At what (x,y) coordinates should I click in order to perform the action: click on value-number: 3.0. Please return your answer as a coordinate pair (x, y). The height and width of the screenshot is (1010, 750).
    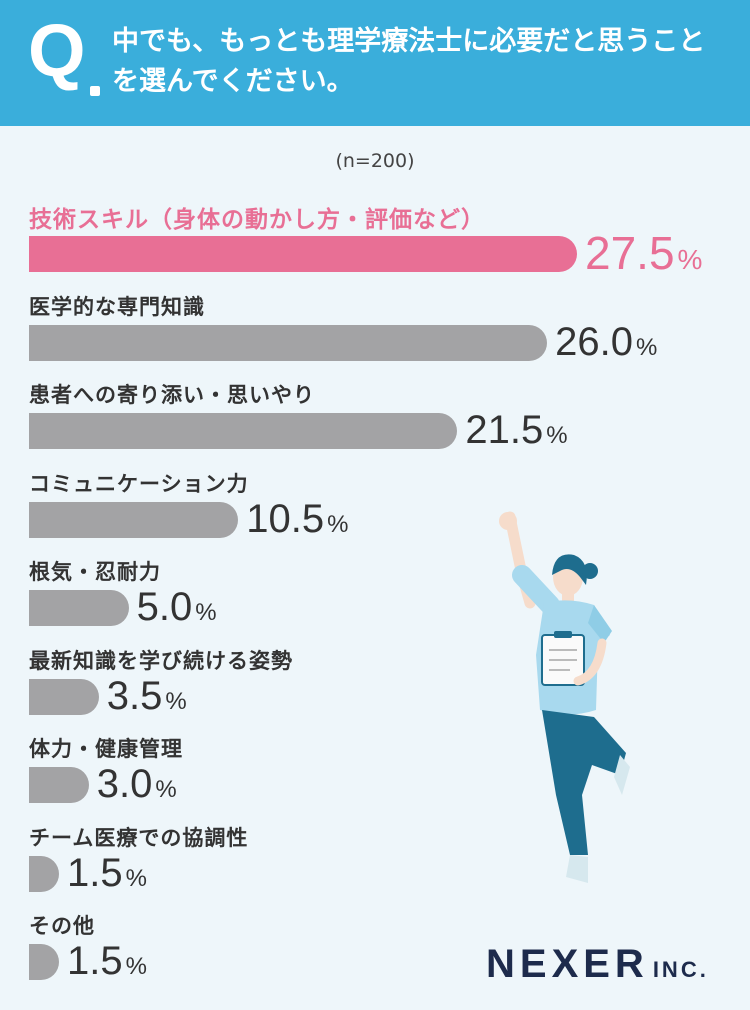
    Looking at the image, I should click on (124, 784).